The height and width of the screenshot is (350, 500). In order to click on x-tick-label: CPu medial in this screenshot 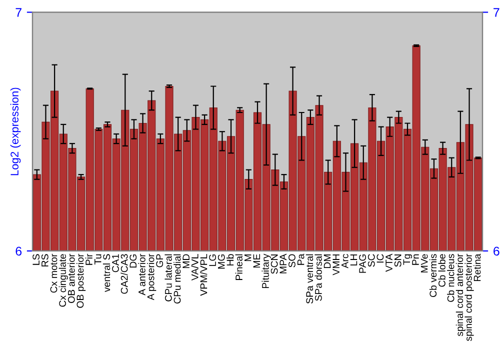, I will do `click(177, 279)`.